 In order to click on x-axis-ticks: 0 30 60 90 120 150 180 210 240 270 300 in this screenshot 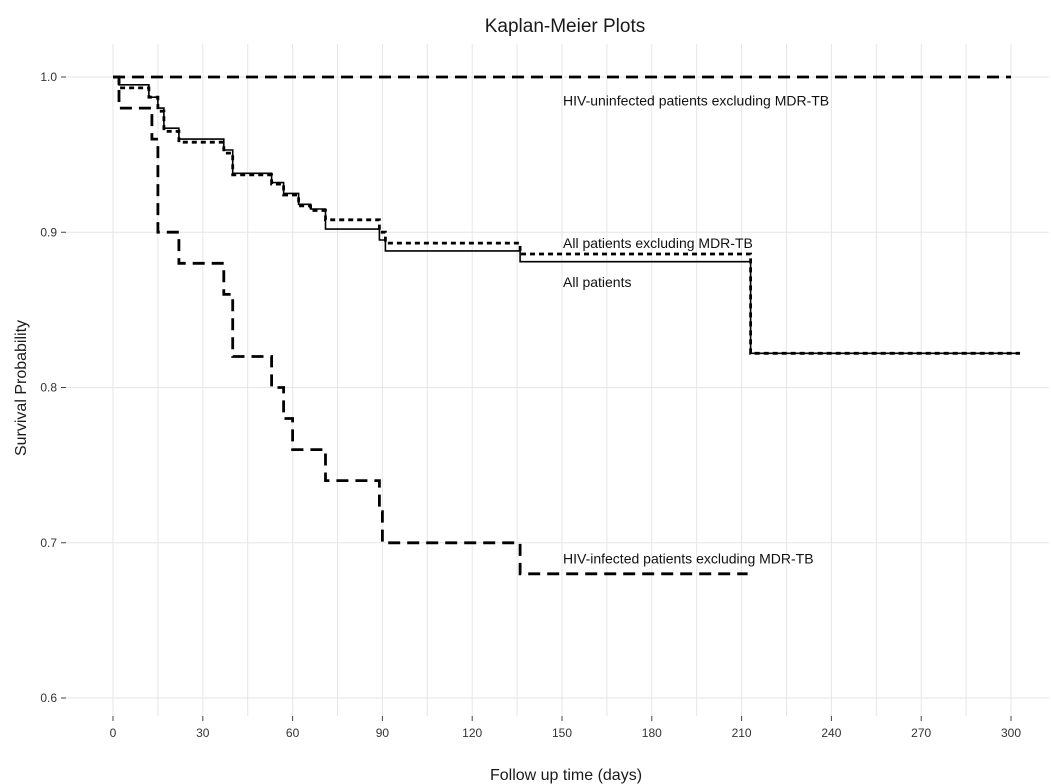, I will do `click(565, 728)`.